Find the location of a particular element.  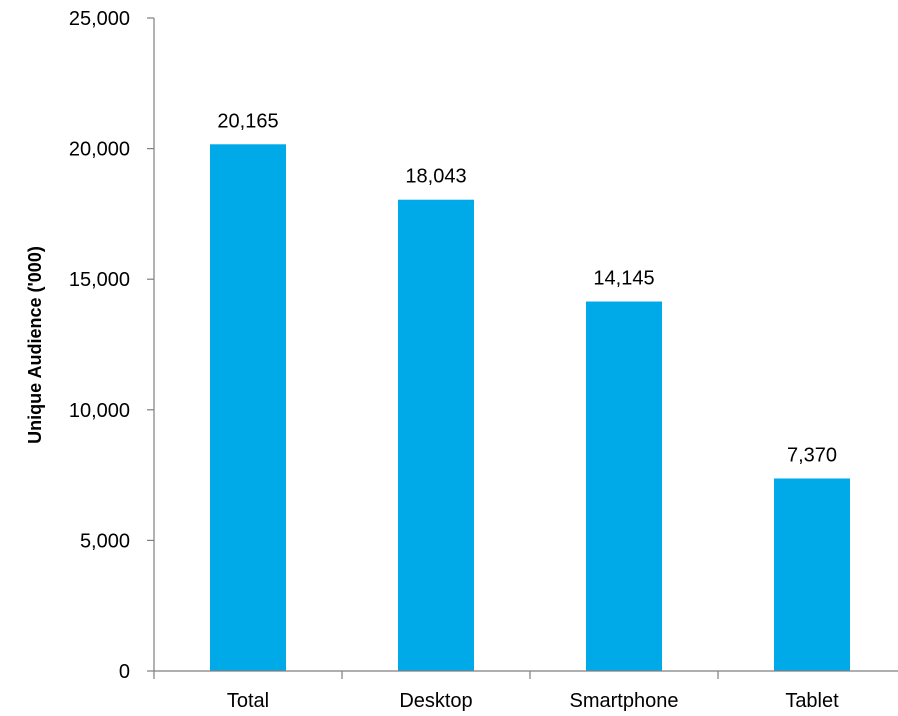

x-tick-label-desktop: Desktop is located at coordinates (435, 701).